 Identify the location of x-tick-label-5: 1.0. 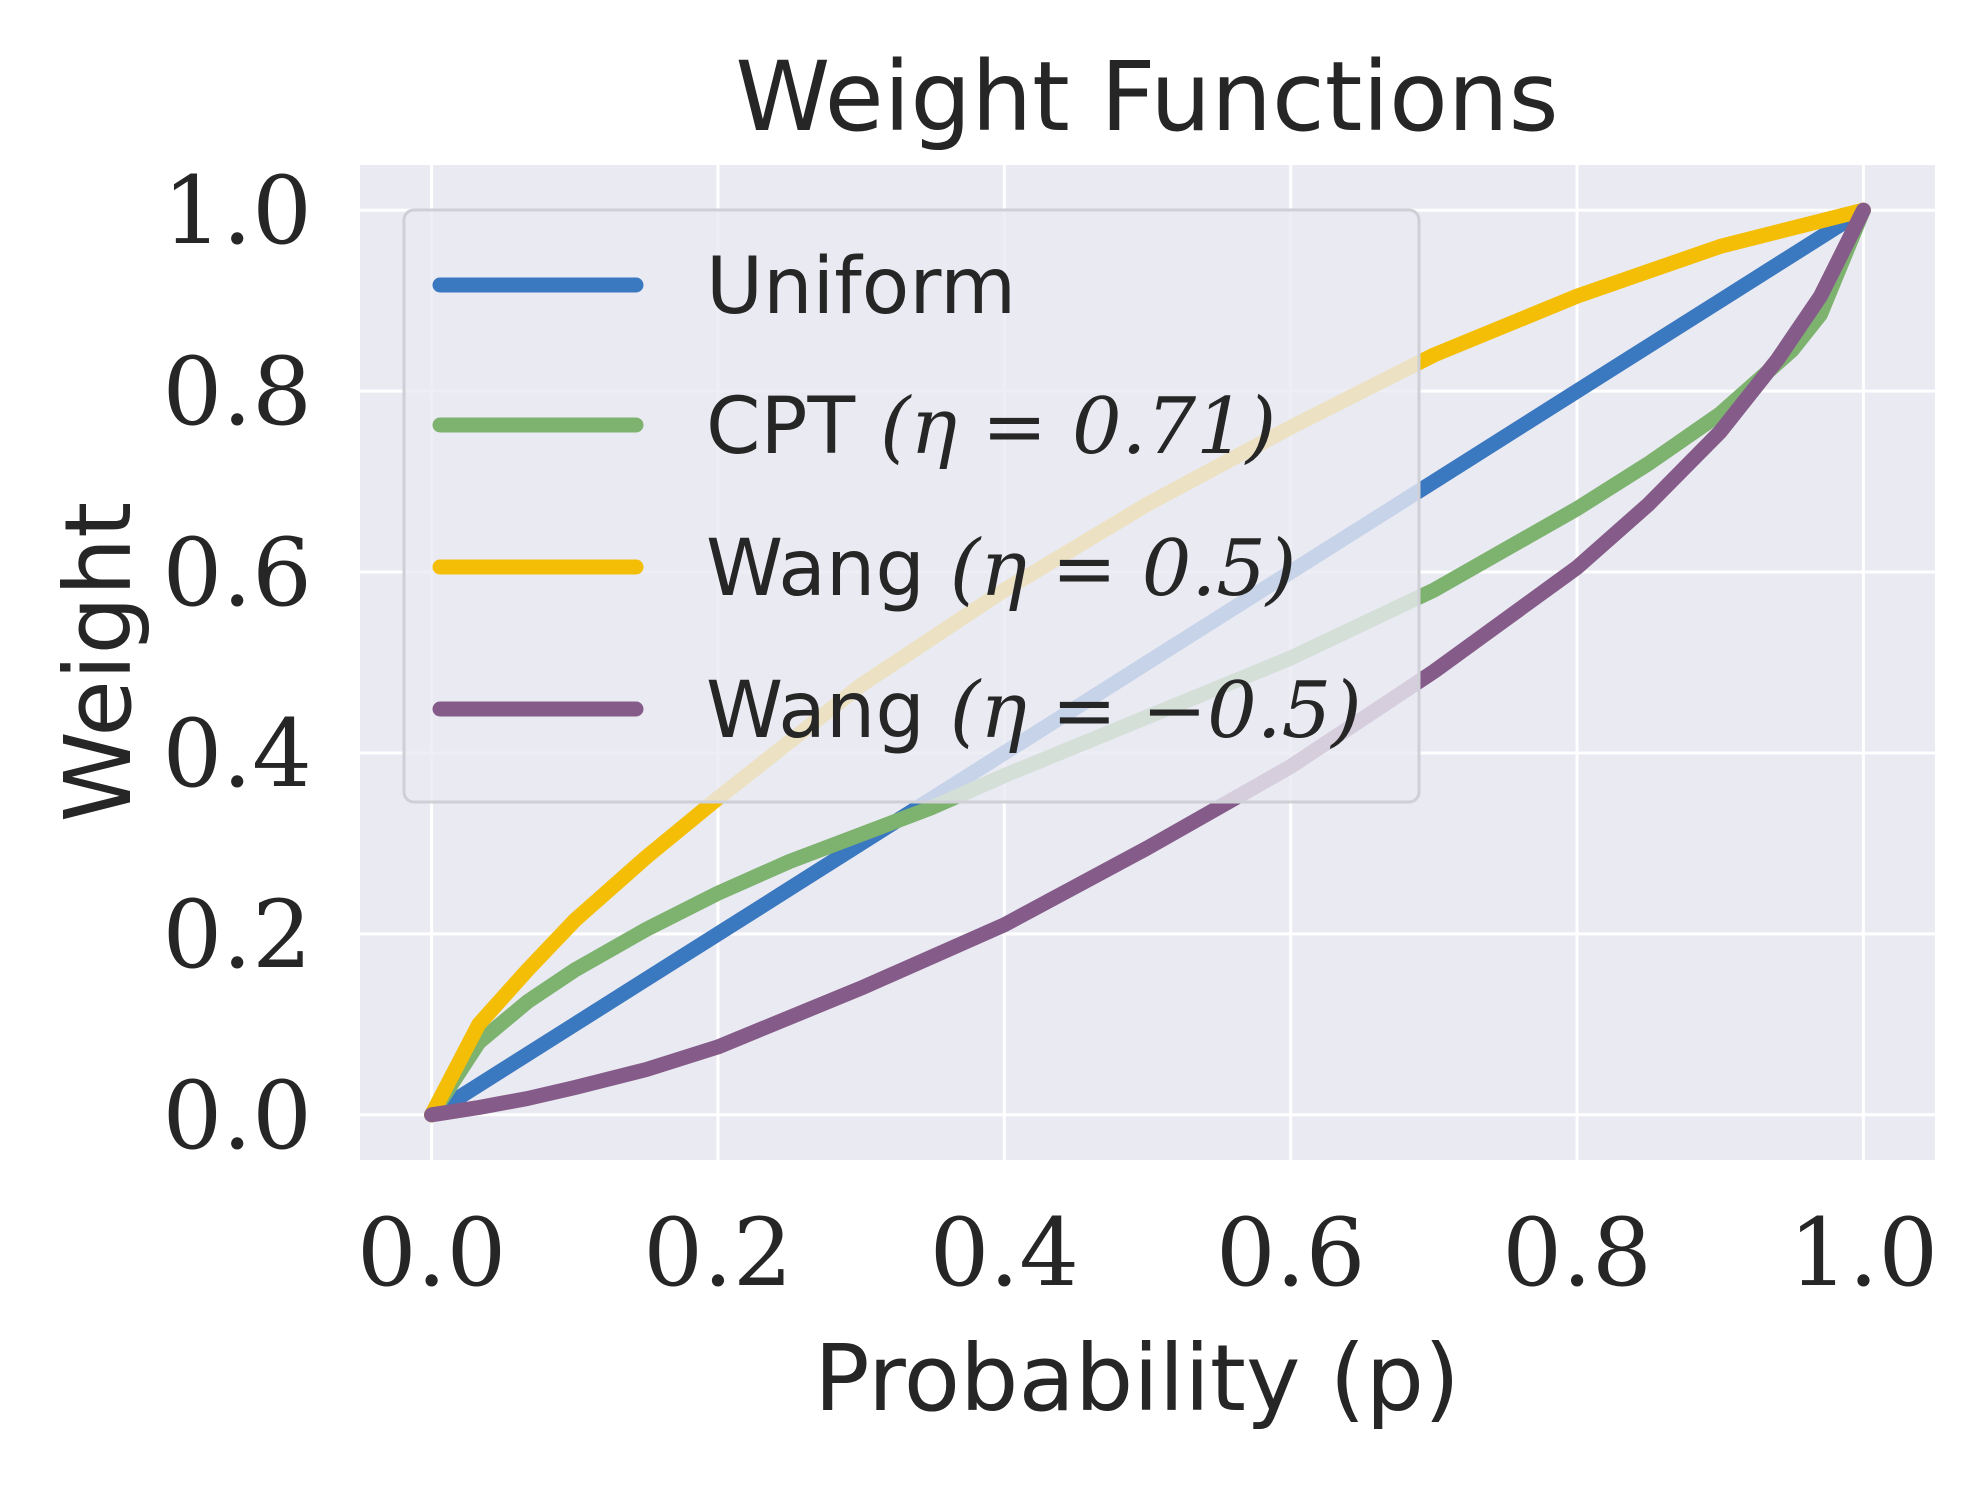
(1864, 1253).